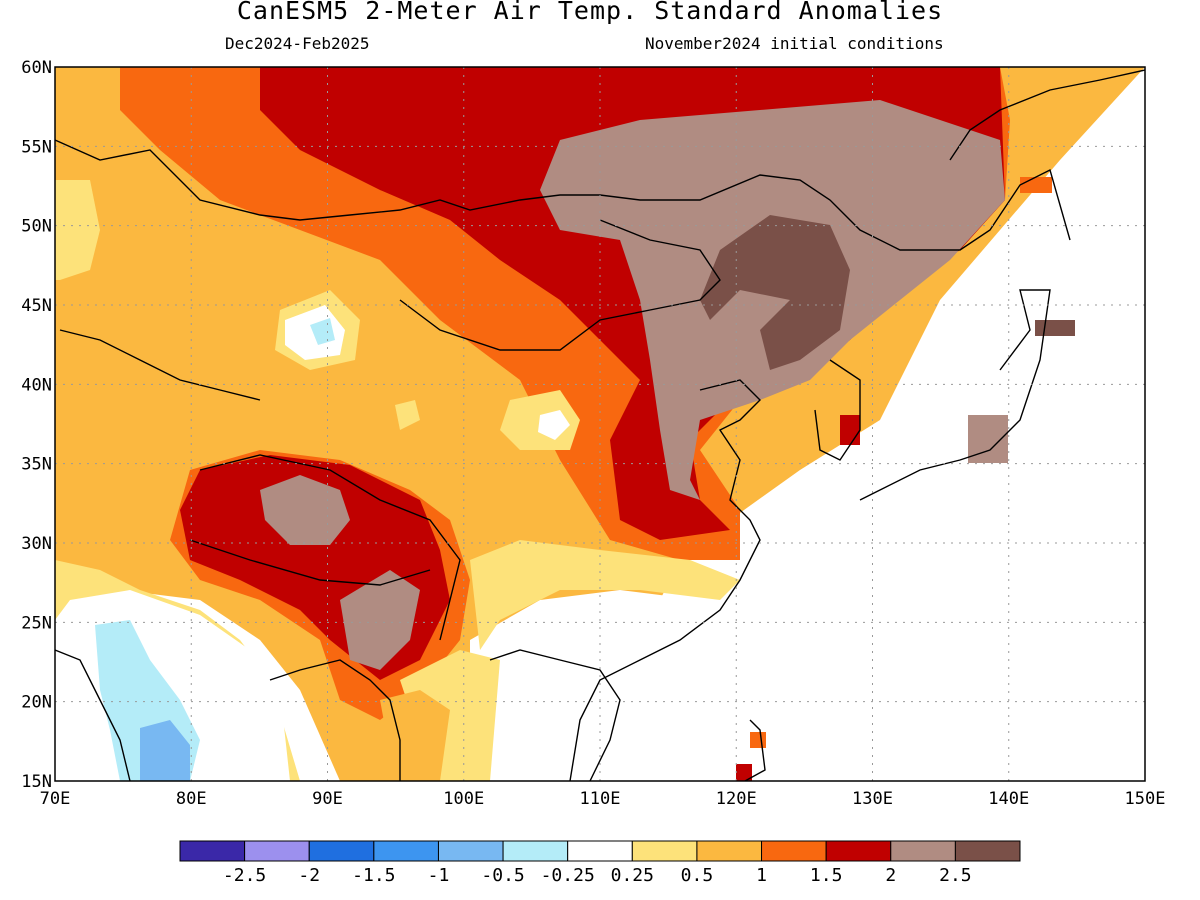  What do you see at coordinates (297, 43) in the screenshot?
I see `forecast-period: Dec2024-Feb2025` at bounding box center [297, 43].